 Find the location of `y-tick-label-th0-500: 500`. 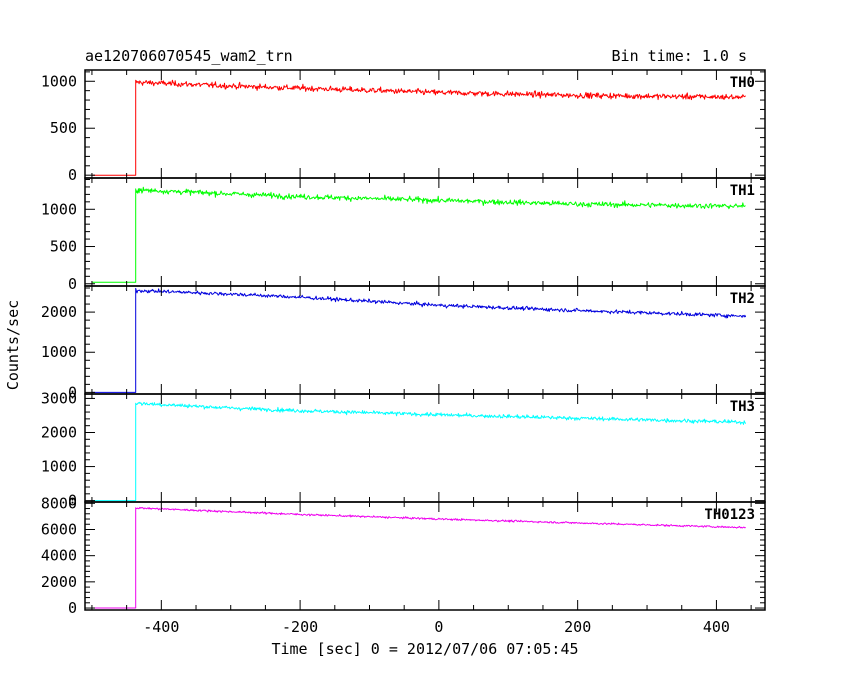

y-tick-label-th0-500: 500 is located at coordinates (63, 128).